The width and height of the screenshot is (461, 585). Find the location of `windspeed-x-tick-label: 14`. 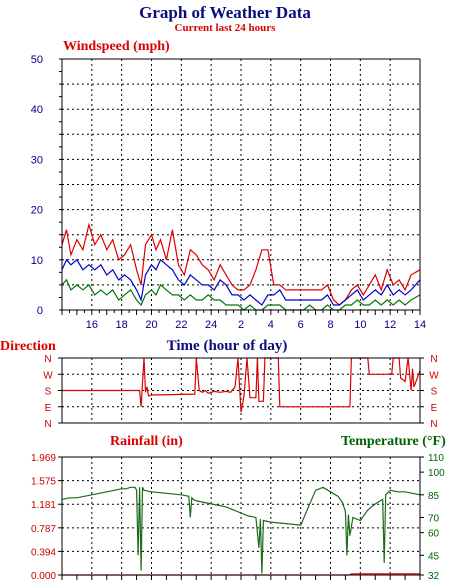

windspeed-x-tick-label: 14 is located at coordinates (420, 325).